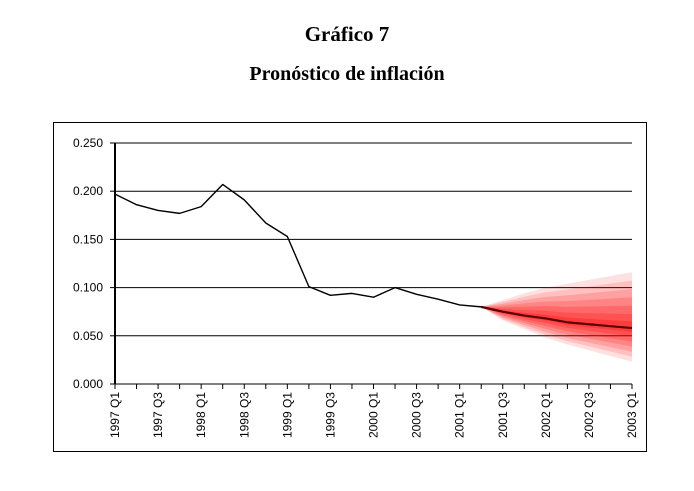  What do you see at coordinates (88, 384) in the screenshot?
I see `y-tick-label: 0.000` at bounding box center [88, 384].